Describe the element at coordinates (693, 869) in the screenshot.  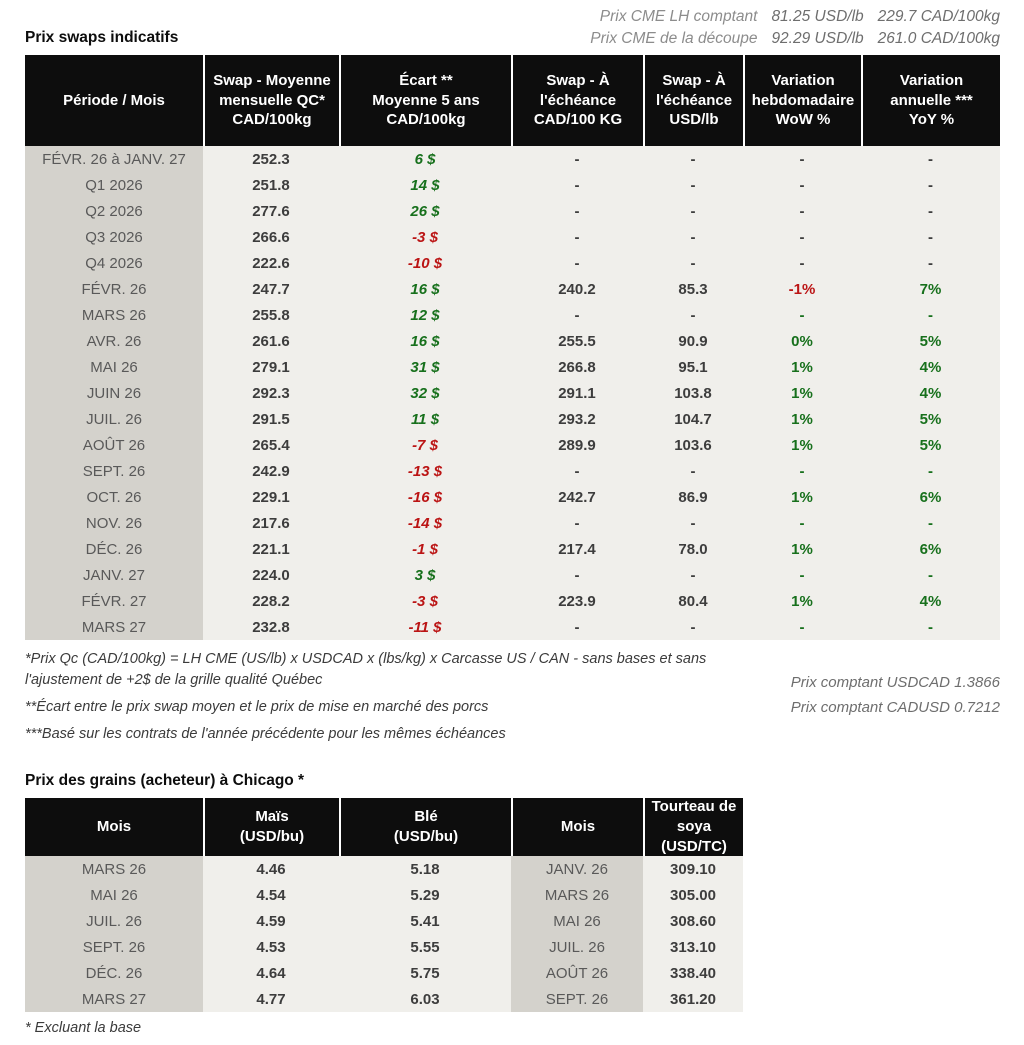
I see `tourteau-cell: 309.10` at that location.